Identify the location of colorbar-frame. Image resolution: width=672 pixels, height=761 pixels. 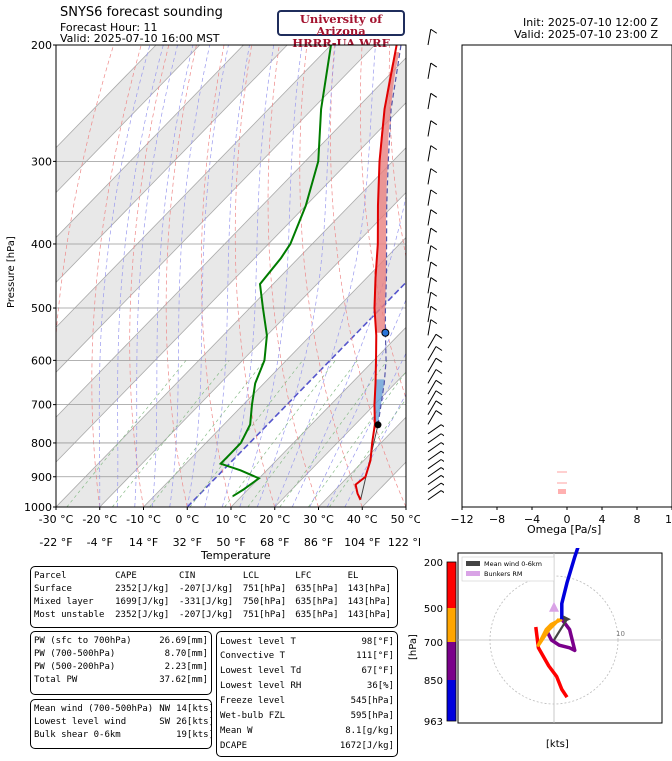
(451, 641).